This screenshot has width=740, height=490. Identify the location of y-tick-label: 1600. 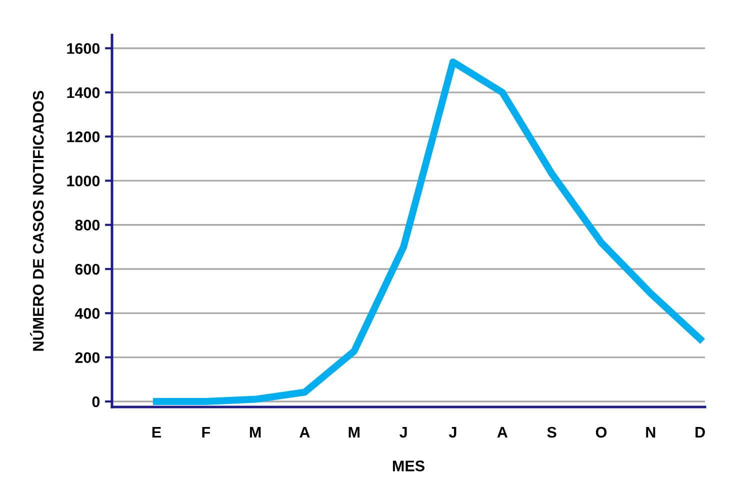
(83, 48).